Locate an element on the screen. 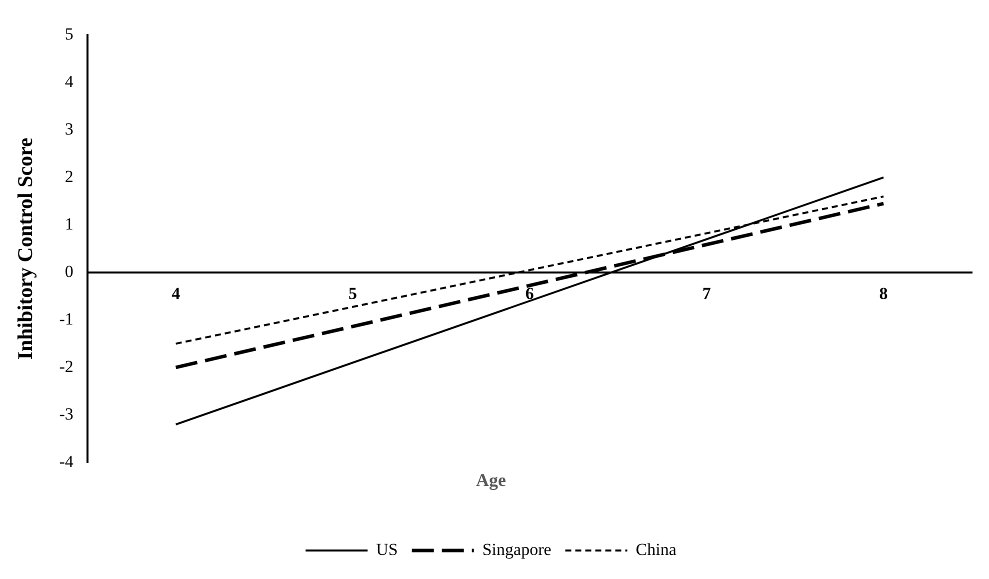 This screenshot has height=579, width=989. legend-label: Singapore is located at coordinates (517, 549).